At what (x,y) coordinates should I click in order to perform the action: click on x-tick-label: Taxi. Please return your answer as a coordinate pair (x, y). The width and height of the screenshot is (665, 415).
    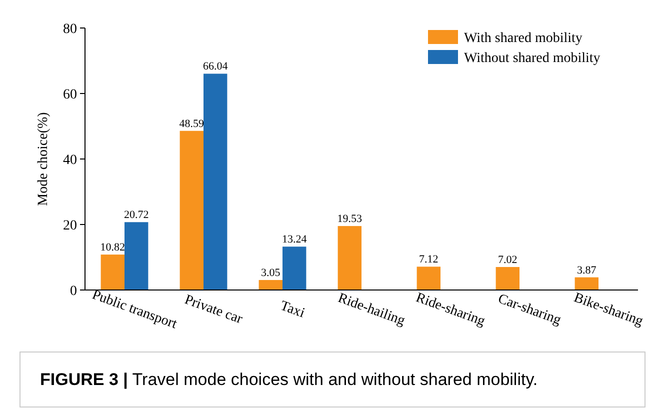
    Looking at the image, I should click on (292, 310).